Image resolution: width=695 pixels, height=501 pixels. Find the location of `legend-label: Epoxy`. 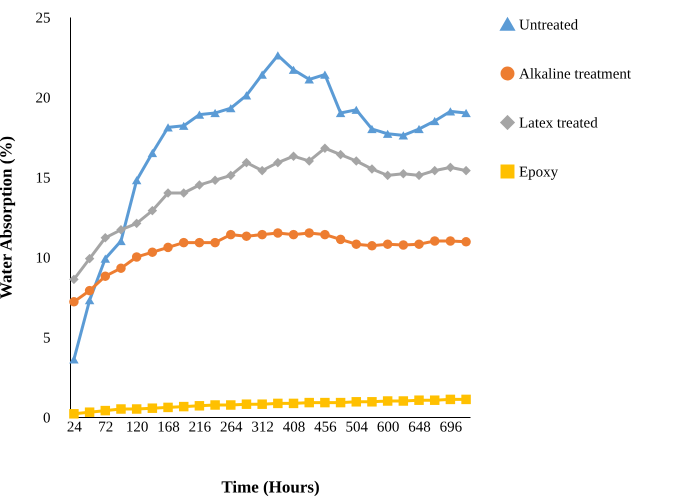

legend-label: Epoxy is located at coordinates (539, 172).